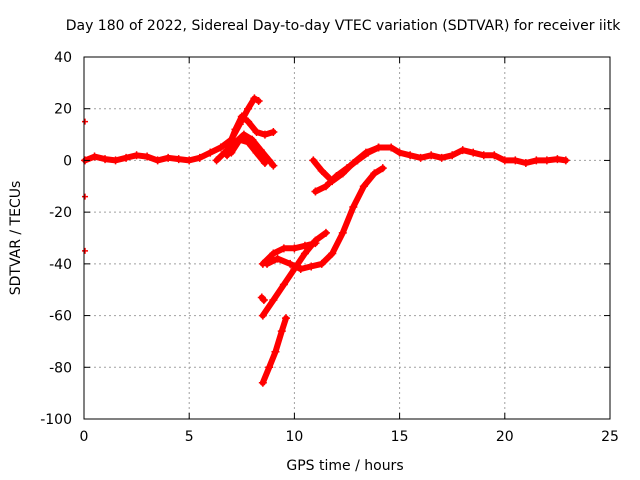 The width and height of the screenshot is (640, 480). Describe the element at coordinates (60, 368) in the screenshot. I see `y-tick-label: -80` at that location.